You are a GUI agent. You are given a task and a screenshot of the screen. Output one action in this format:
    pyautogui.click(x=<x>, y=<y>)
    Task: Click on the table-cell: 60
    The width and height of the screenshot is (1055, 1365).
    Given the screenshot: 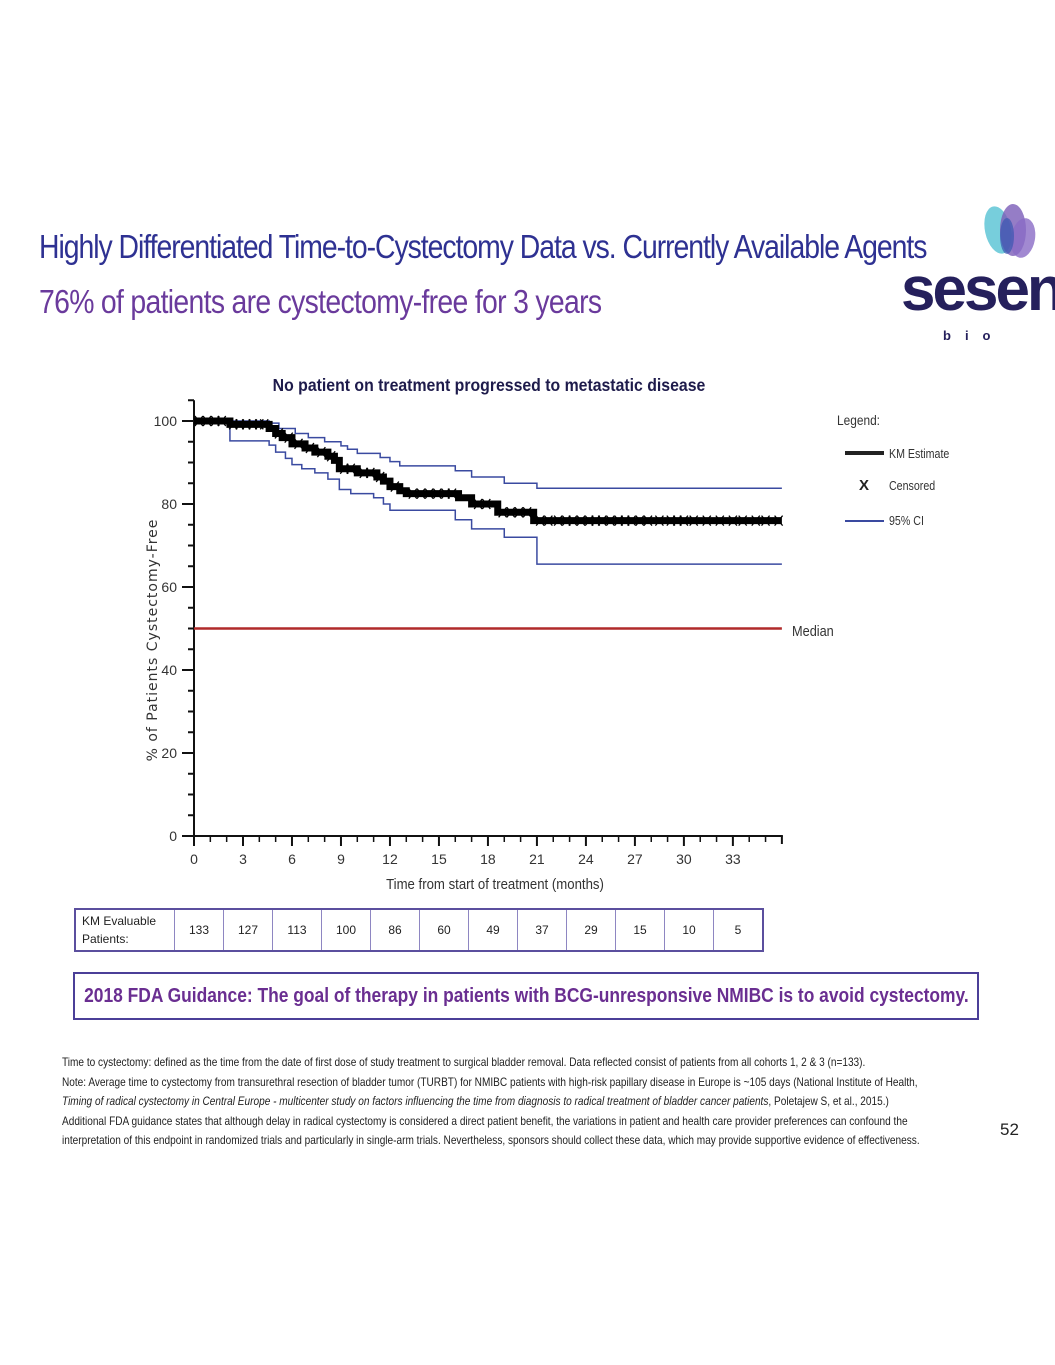 What is the action you would take?
    pyautogui.click(x=444, y=930)
    